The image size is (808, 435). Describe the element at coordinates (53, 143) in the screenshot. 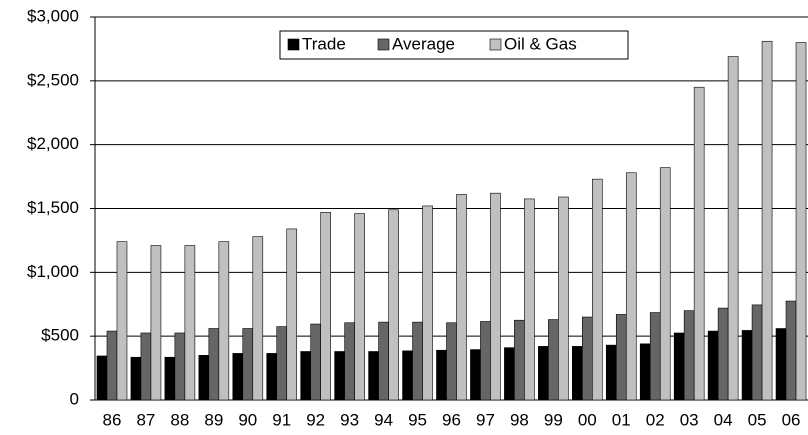

I see `y-tick-label: $2,000` at that location.